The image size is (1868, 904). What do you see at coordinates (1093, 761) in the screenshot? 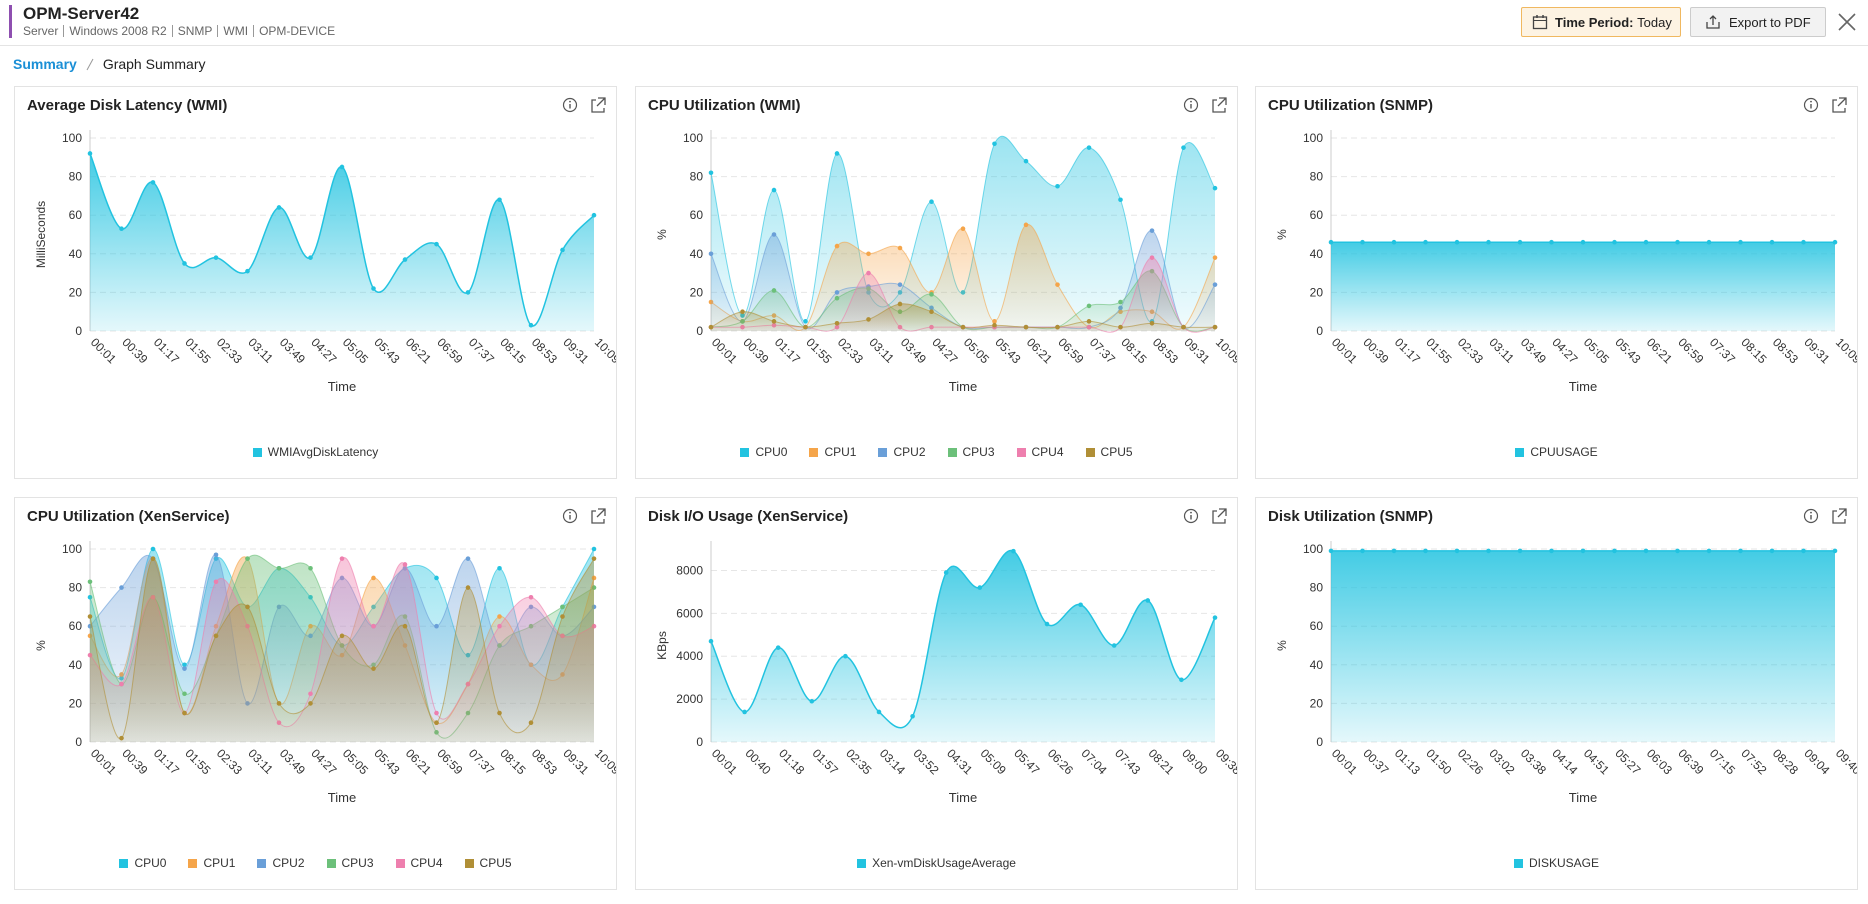
I see `x-tick-label: 07:04` at bounding box center [1093, 761].